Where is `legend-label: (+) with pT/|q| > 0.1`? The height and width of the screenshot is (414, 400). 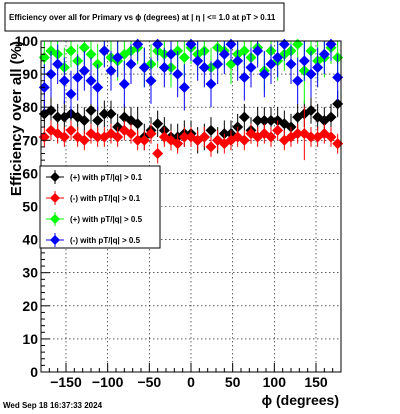 legend-label: (+) with pT/|q| > 0.1 is located at coordinates (106, 177).